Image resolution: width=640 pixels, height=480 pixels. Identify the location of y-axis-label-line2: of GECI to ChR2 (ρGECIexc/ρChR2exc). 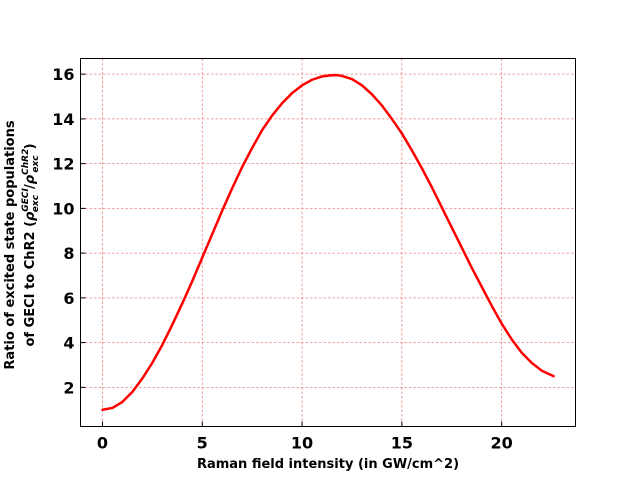
(31, 244).